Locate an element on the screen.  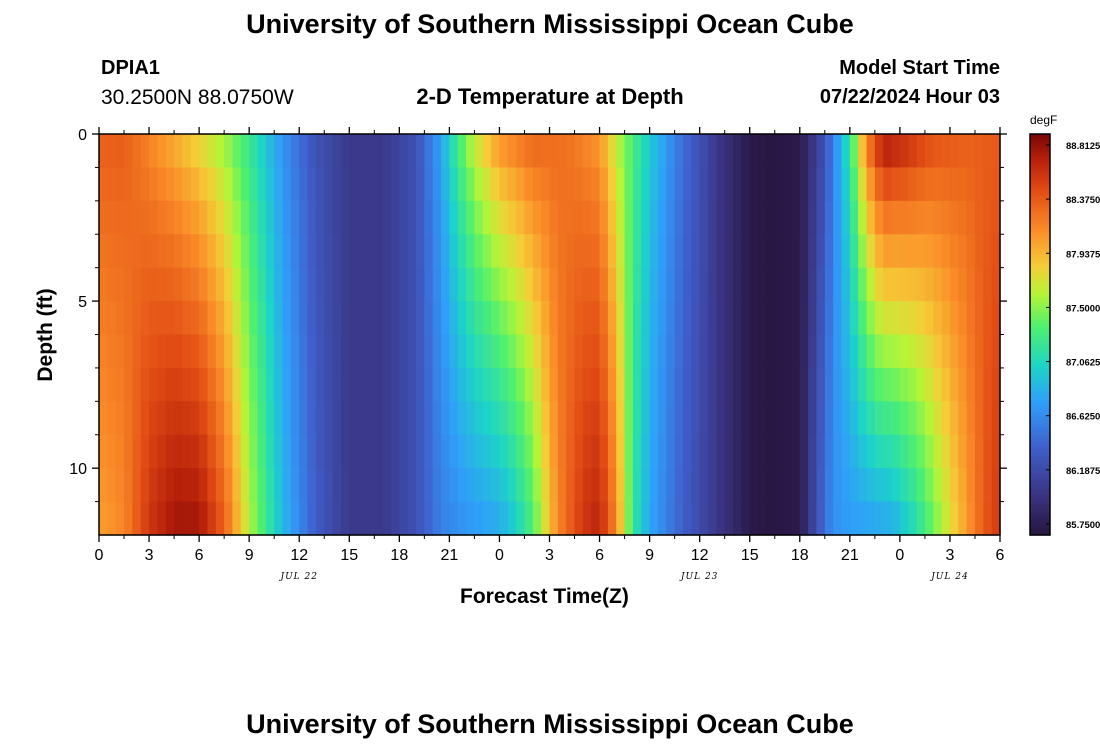
y-tick-label: 10 is located at coordinates (78, 469).